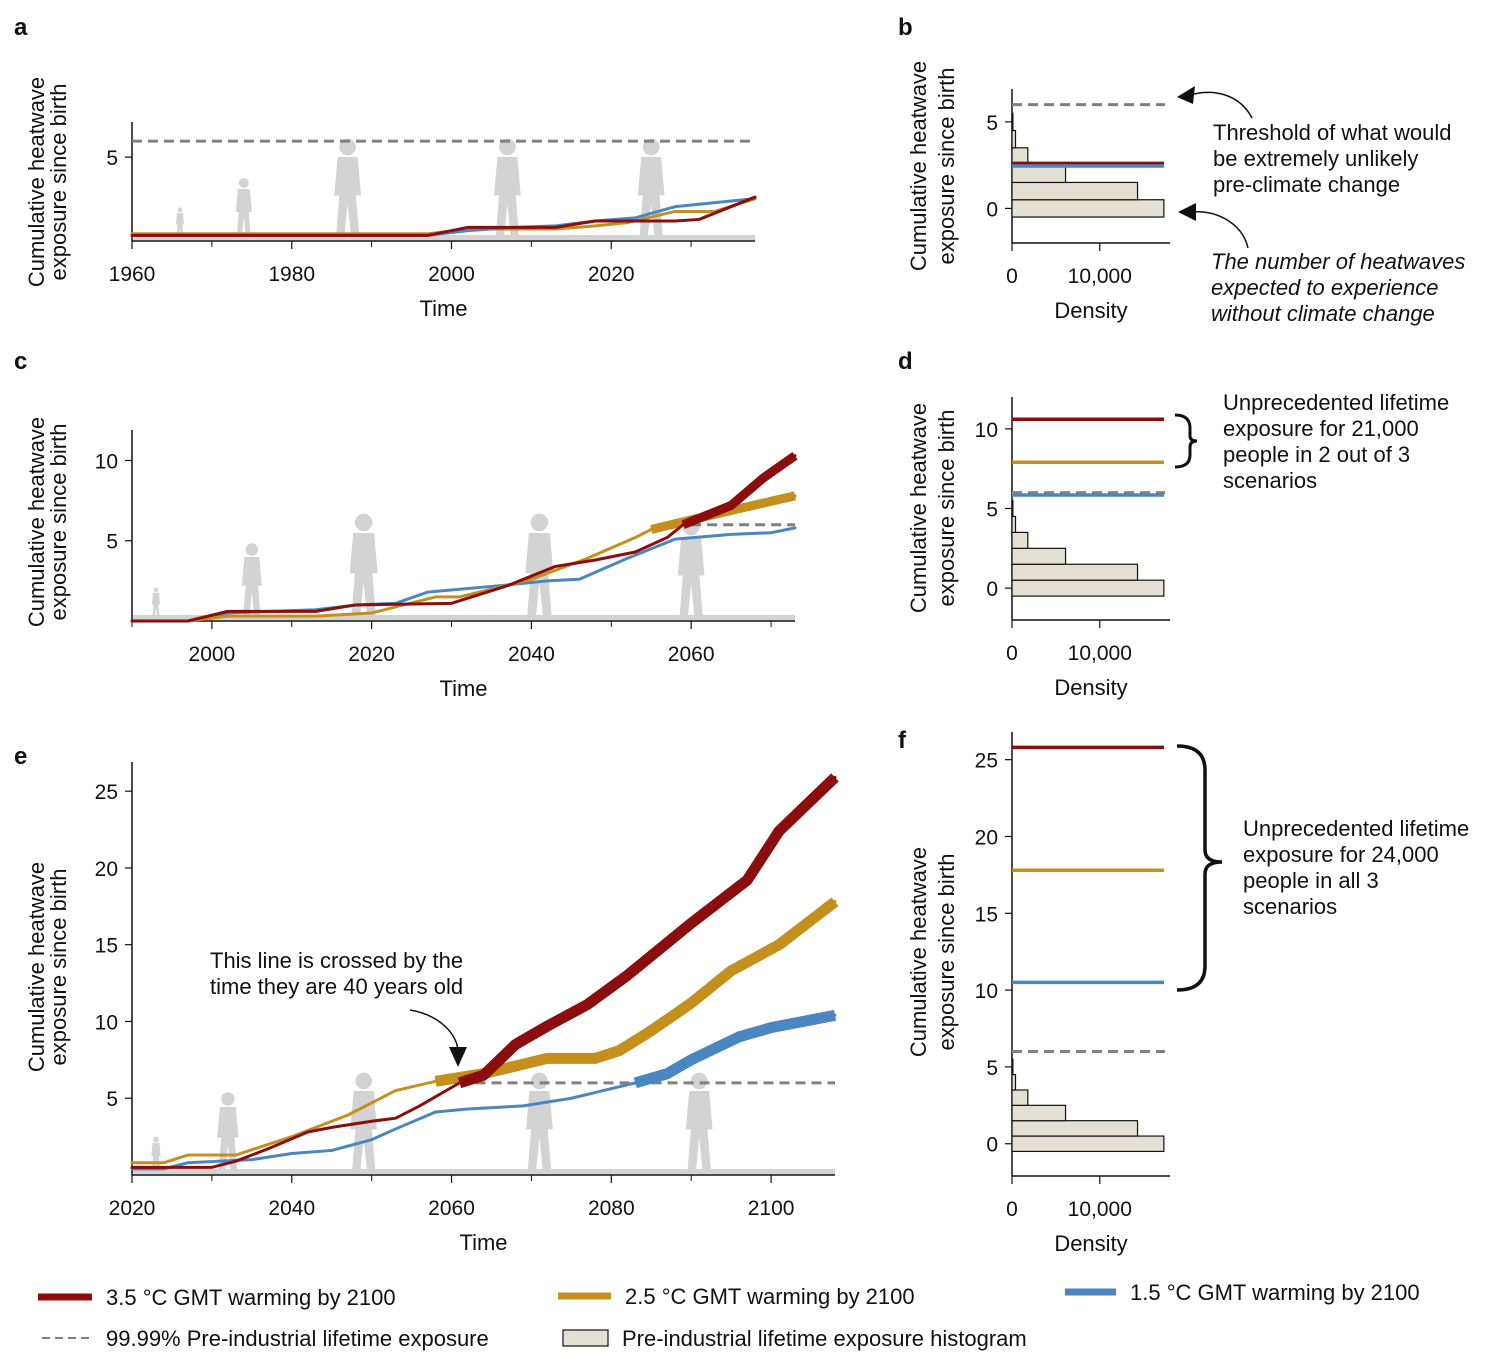 This screenshot has width=1509, height=1369. What do you see at coordinates (336, 986) in the screenshot?
I see `annotation-e: time they are 40 years old` at bounding box center [336, 986].